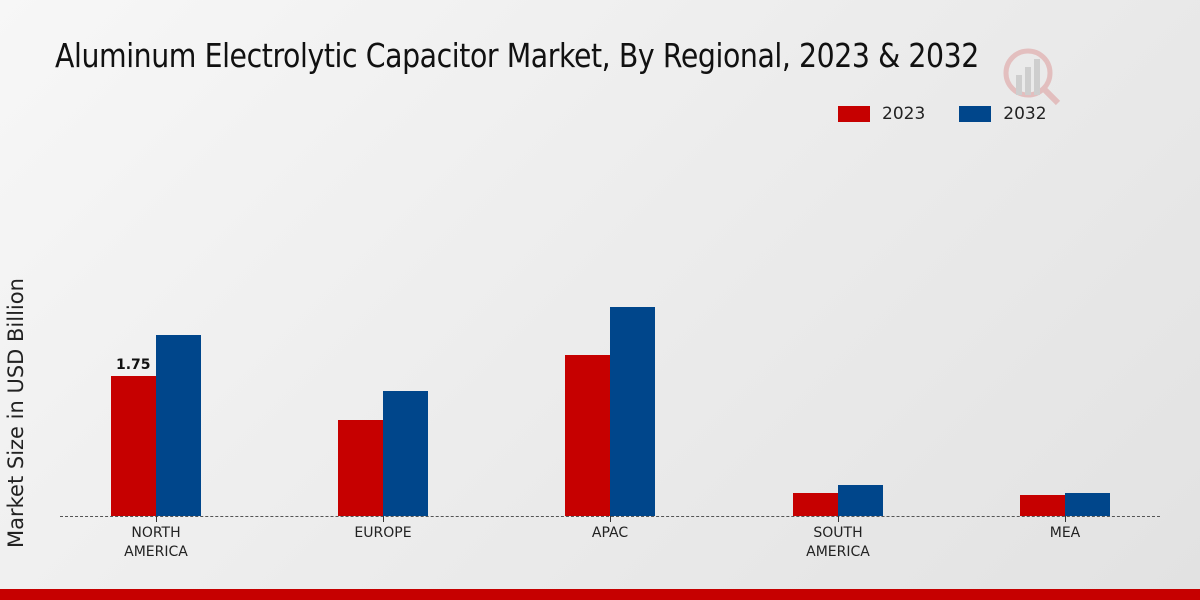  I want to click on data-label: 1.75, so click(133, 365).